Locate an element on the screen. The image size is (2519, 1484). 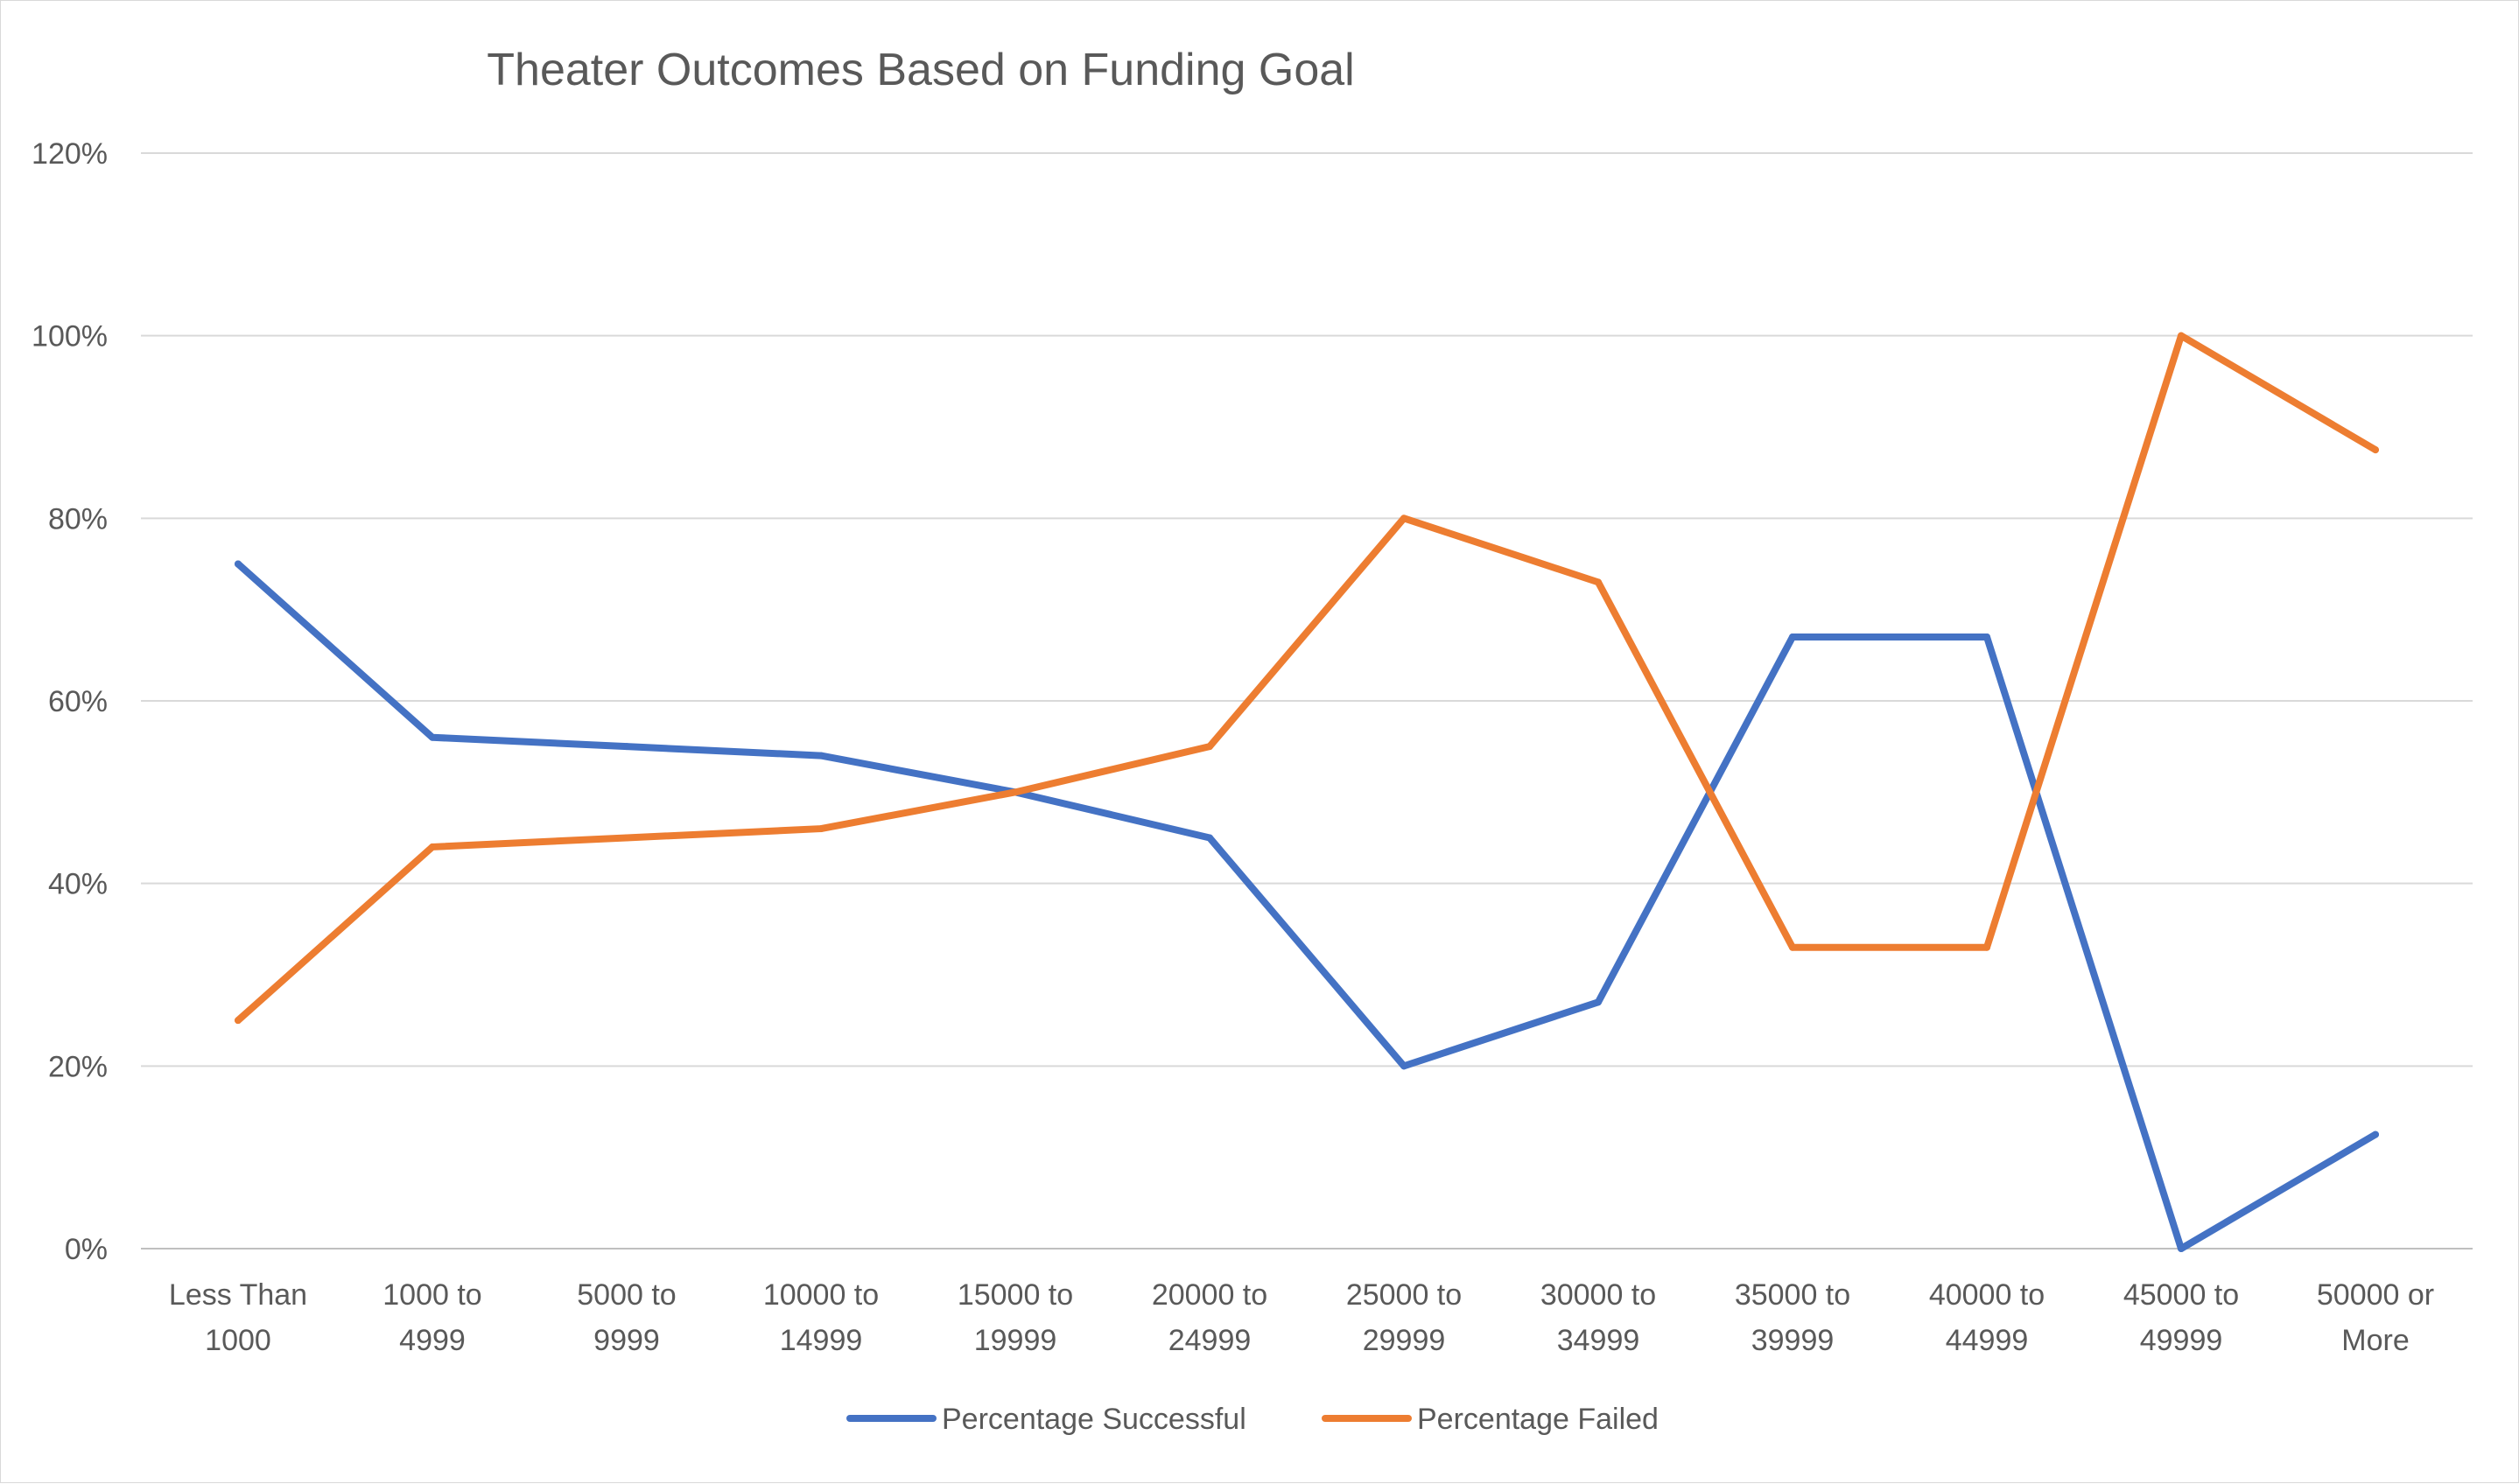
x-tick-label: 50000 or More is located at coordinates (2375, 1317).